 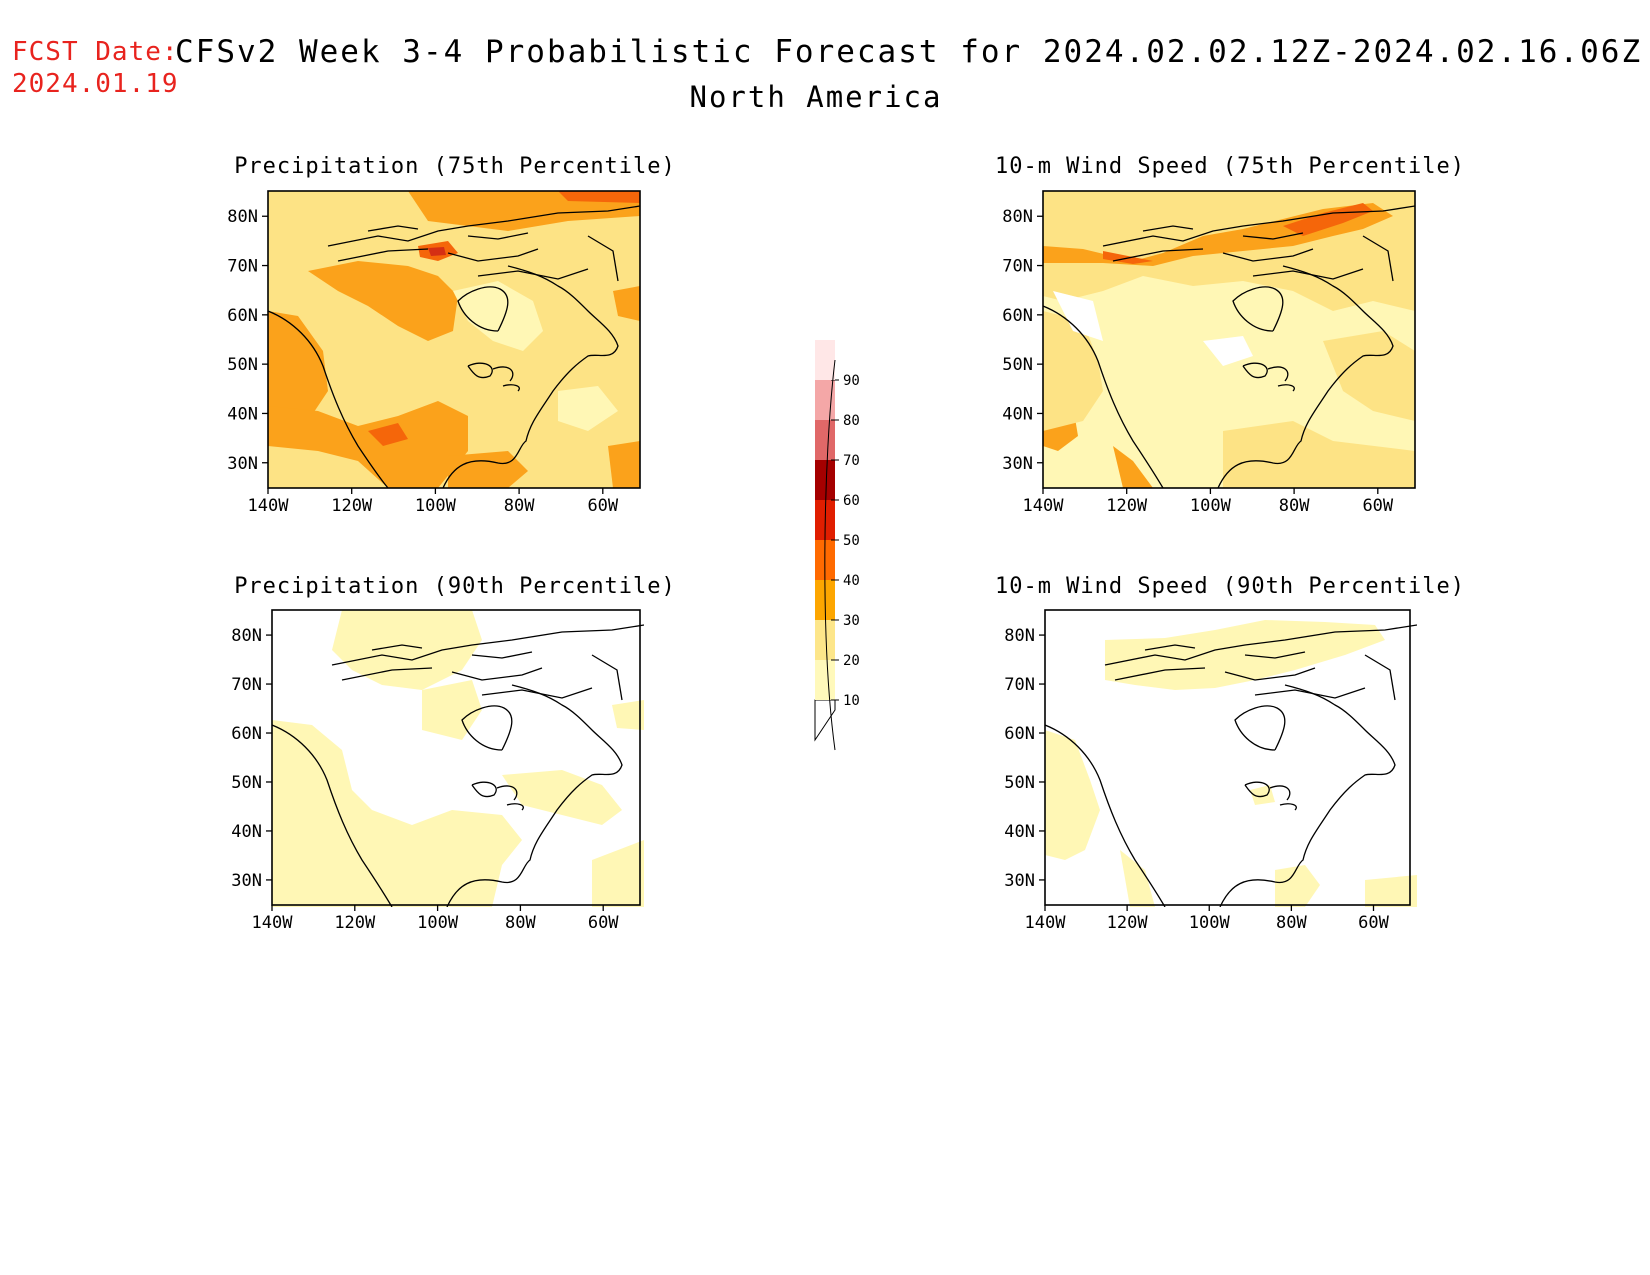 What do you see at coordinates (837, 545) in the screenshot?
I see `colorbar: 10 20 30 40 50 60 70 80 90` at bounding box center [837, 545].